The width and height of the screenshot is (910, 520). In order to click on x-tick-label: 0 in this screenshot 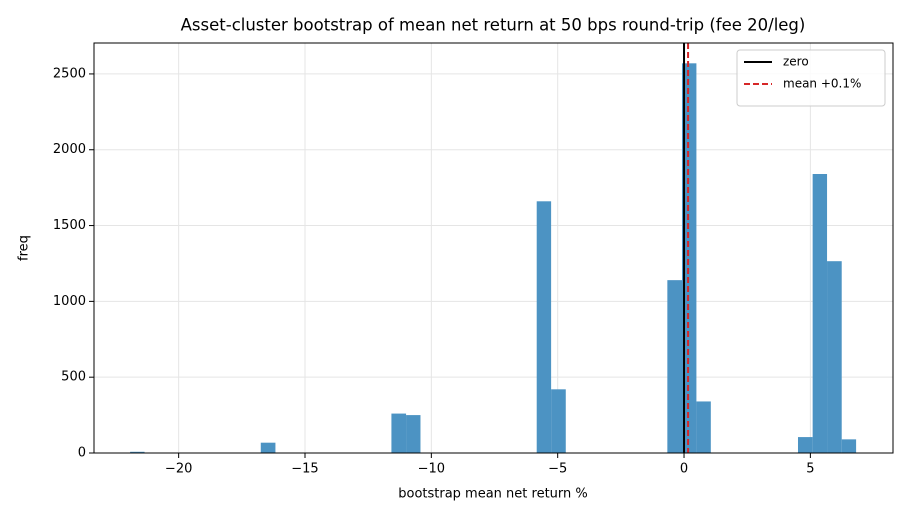, I will do `click(684, 469)`.